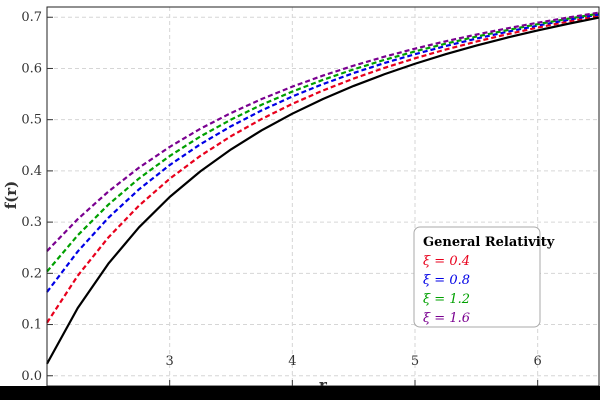 The image size is (600, 400). Describe the element at coordinates (415, 361) in the screenshot. I see `x-tick-label: 5` at that location.